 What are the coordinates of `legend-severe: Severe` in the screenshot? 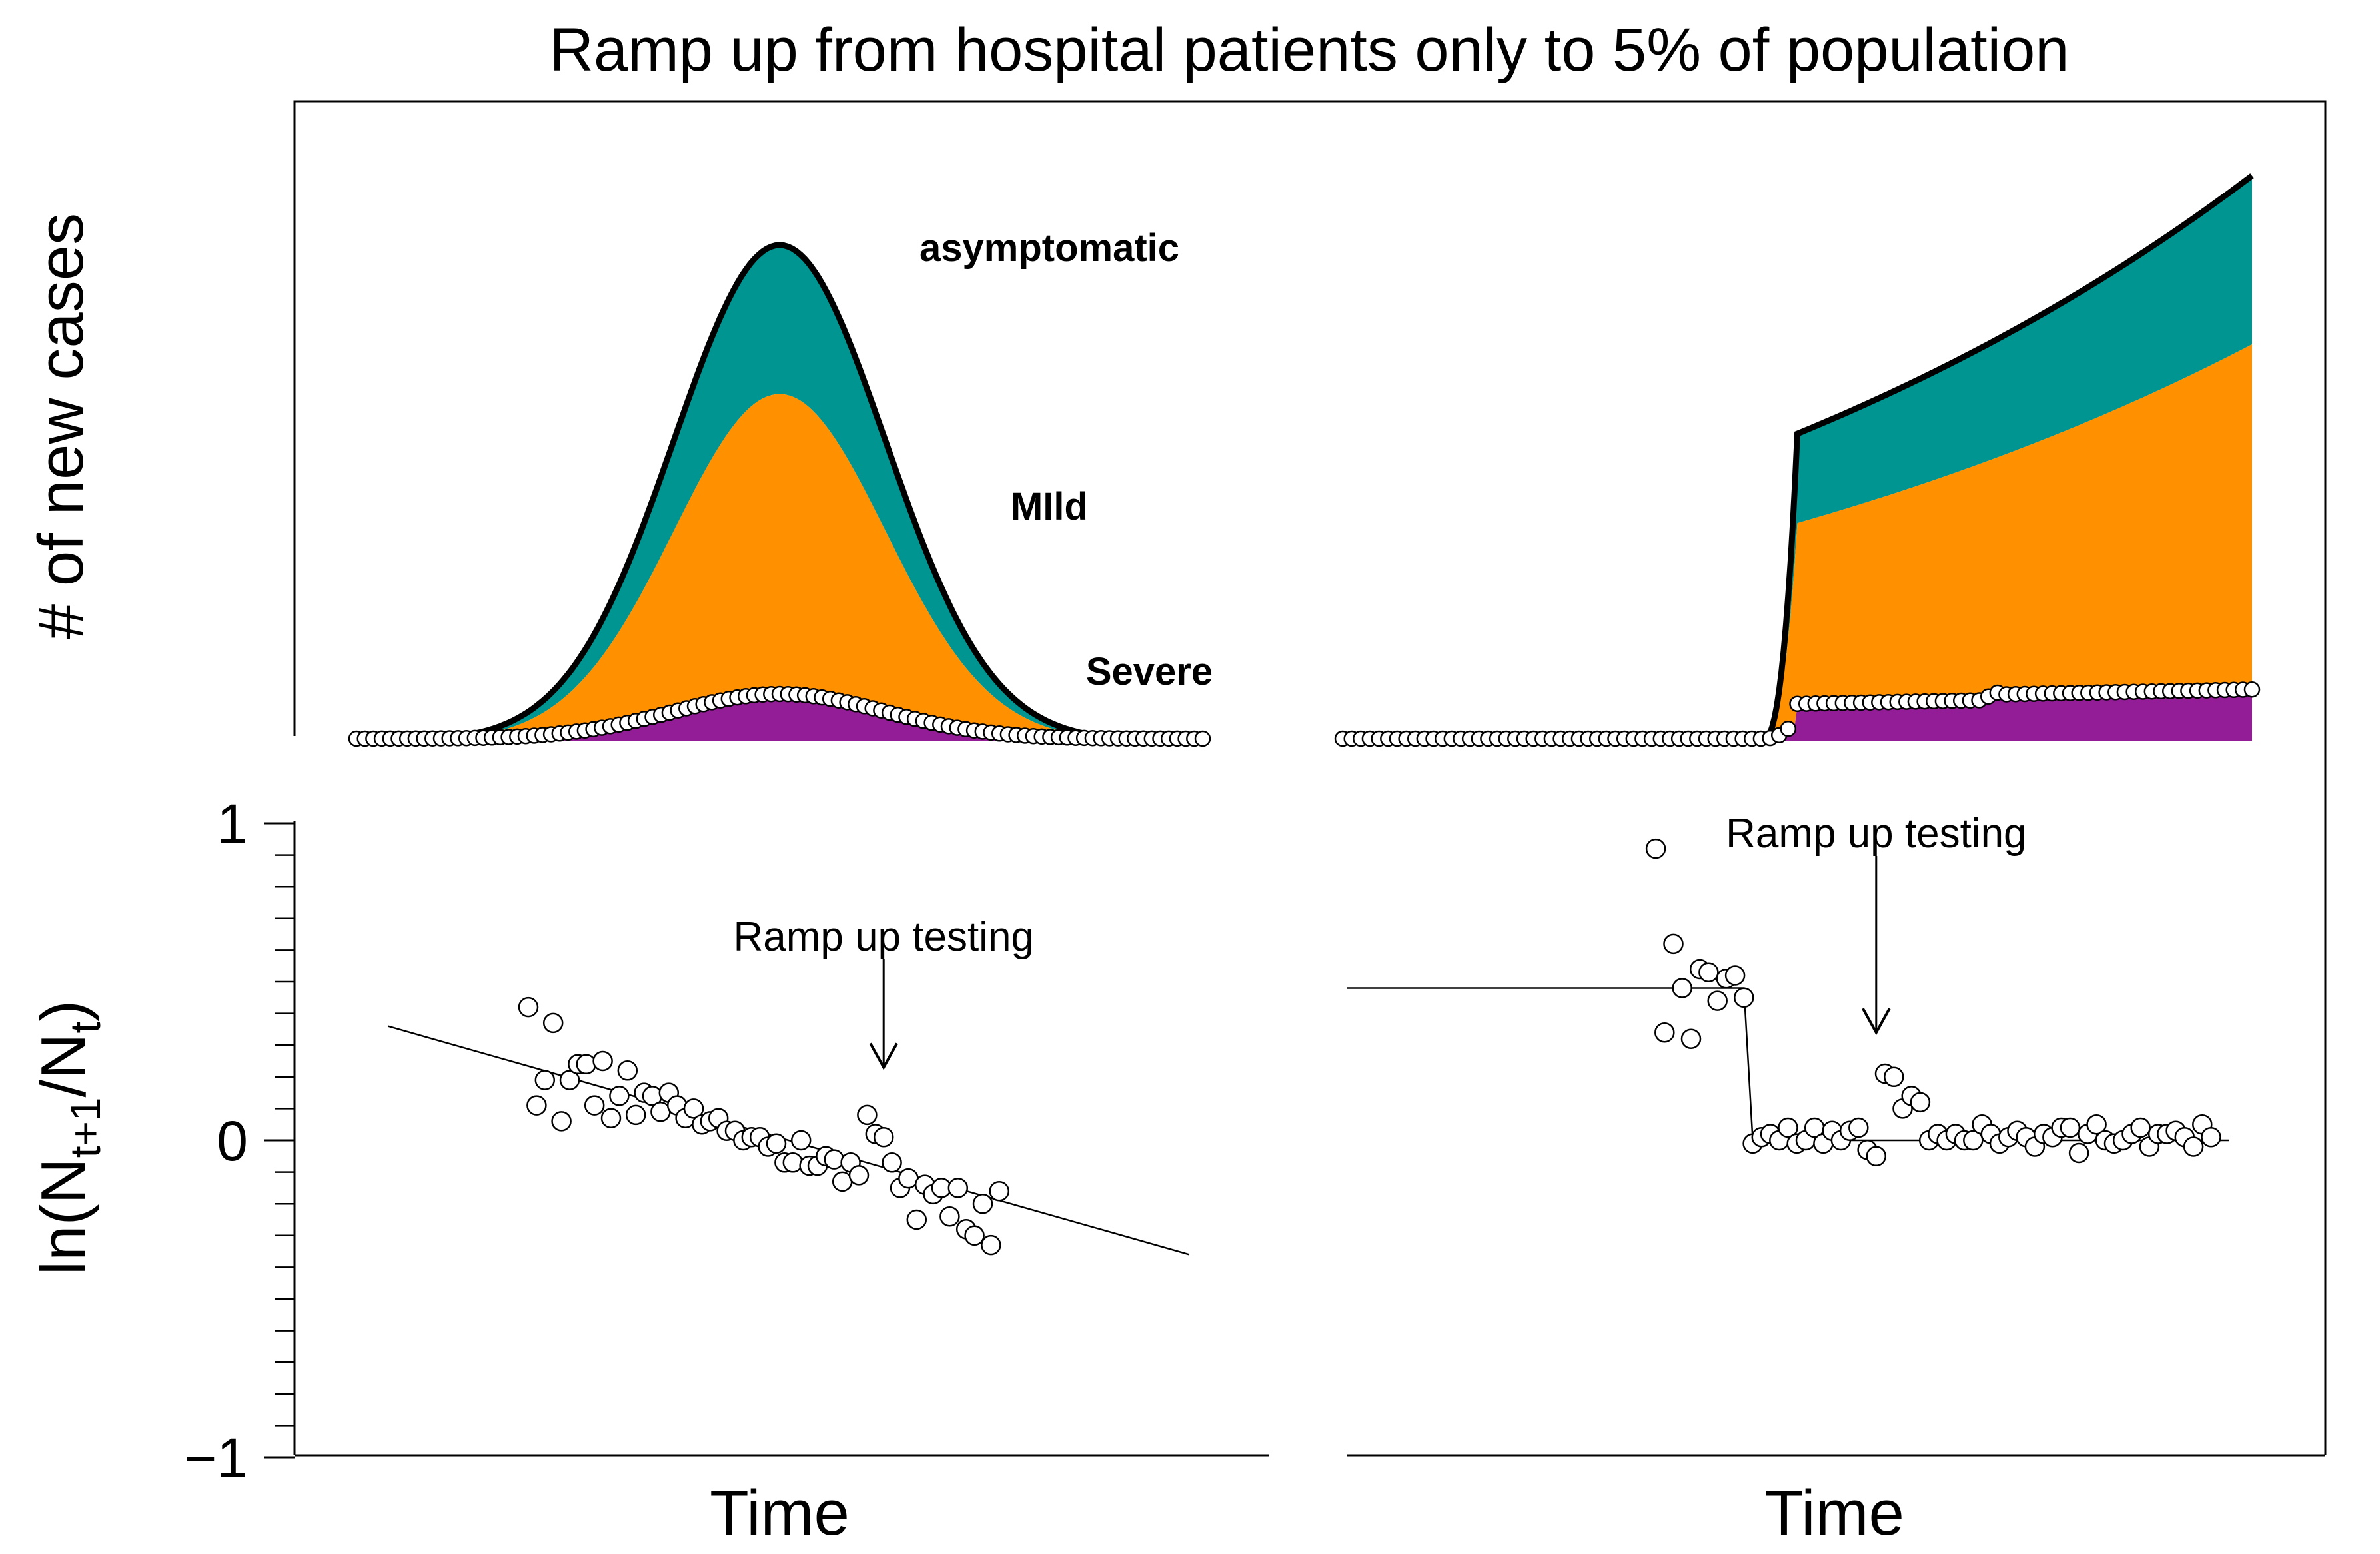 It's located at (1149, 671).